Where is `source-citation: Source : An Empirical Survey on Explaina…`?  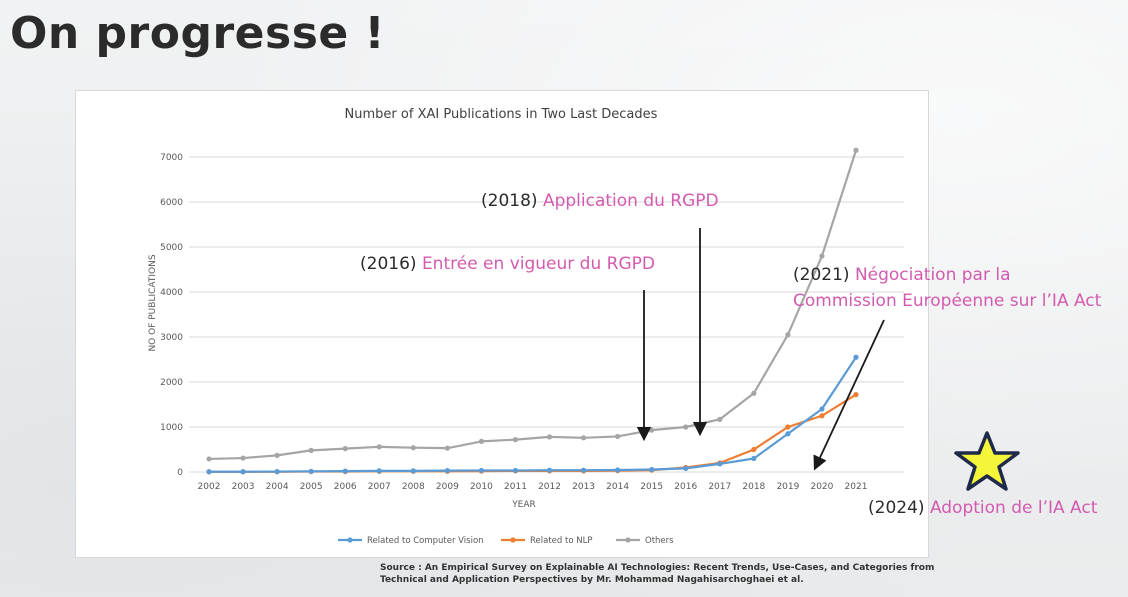 source-citation: Source : An Empirical Survey on Explaina… is located at coordinates (657, 574).